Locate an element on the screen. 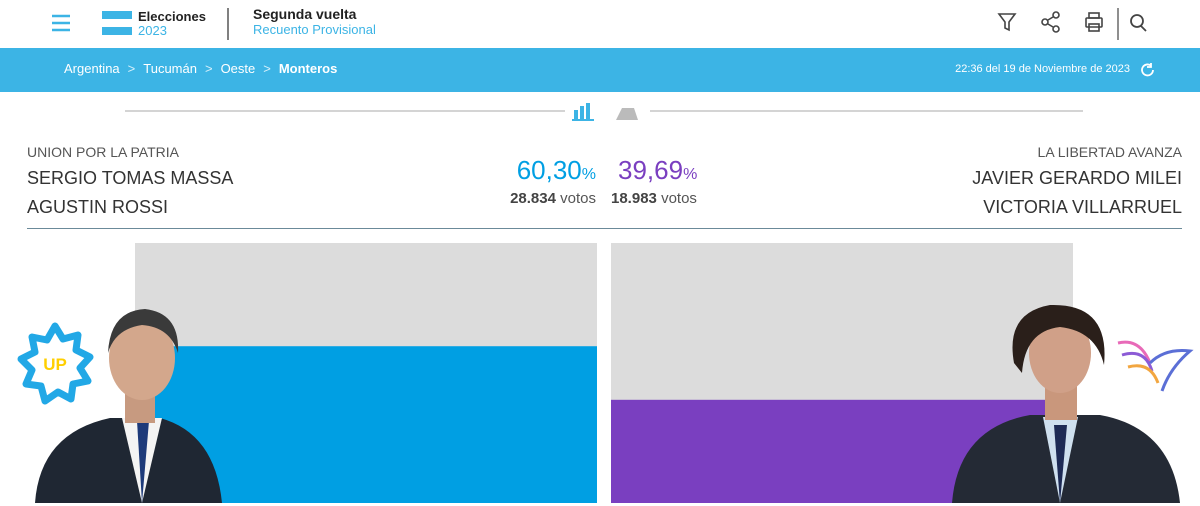 Image resolution: width=1200 pixels, height=506 pixels. rule is located at coordinates (604, 228).